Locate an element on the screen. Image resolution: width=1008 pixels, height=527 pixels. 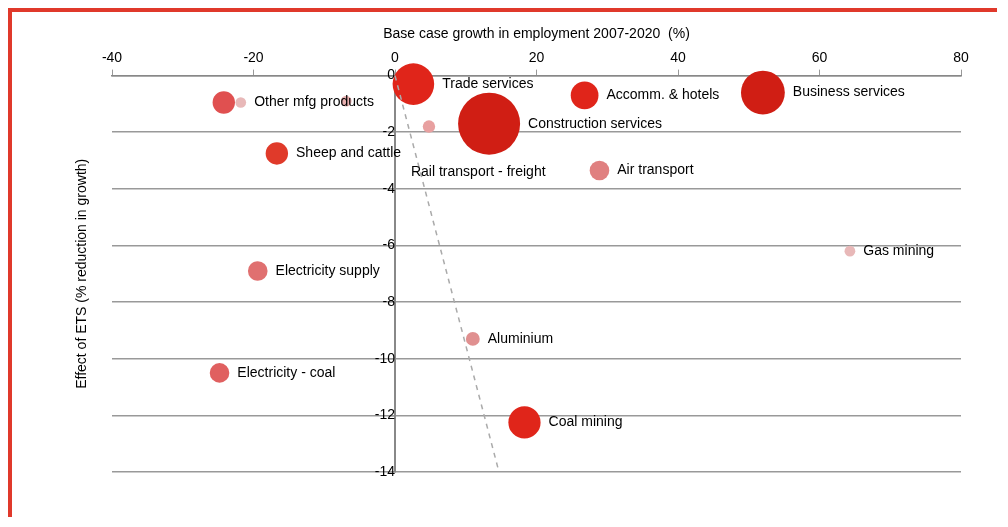
annotation: Aluminium is located at coordinates (520, 337).